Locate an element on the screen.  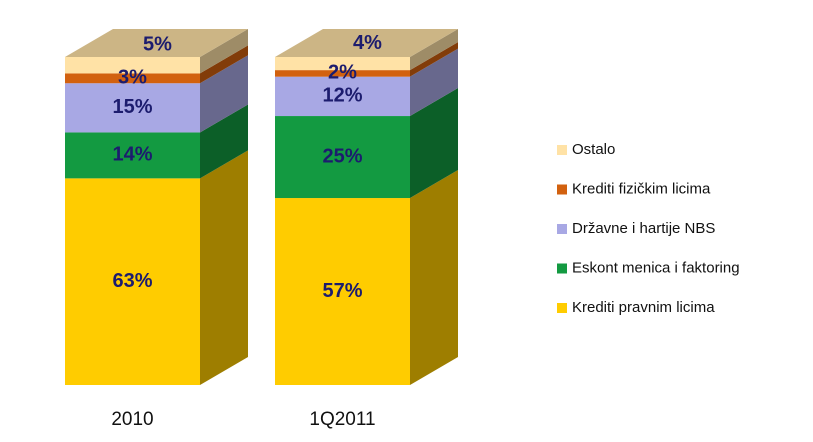
value-label: 25% is located at coordinates (342, 156).